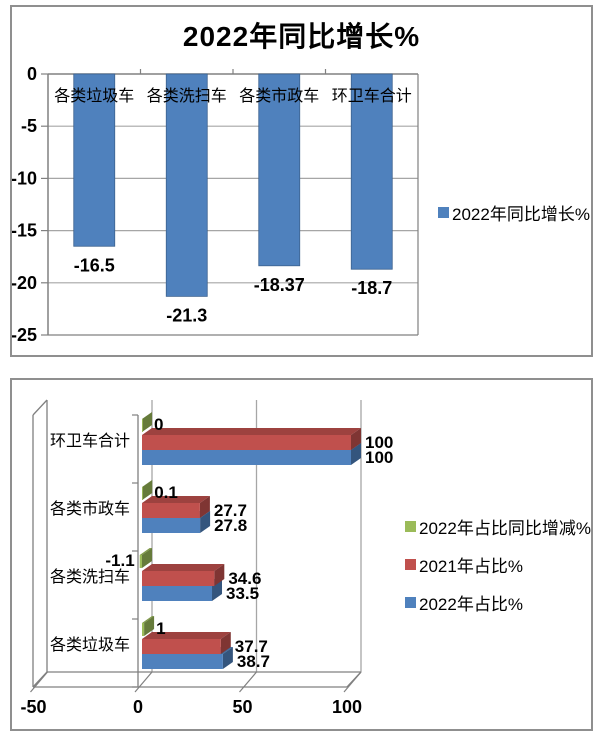 Image resolution: width=600 pixels, height=735 pixels. Describe the element at coordinates (119, 560) in the screenshot. I see `bar-value-label: -1.1` at that location.